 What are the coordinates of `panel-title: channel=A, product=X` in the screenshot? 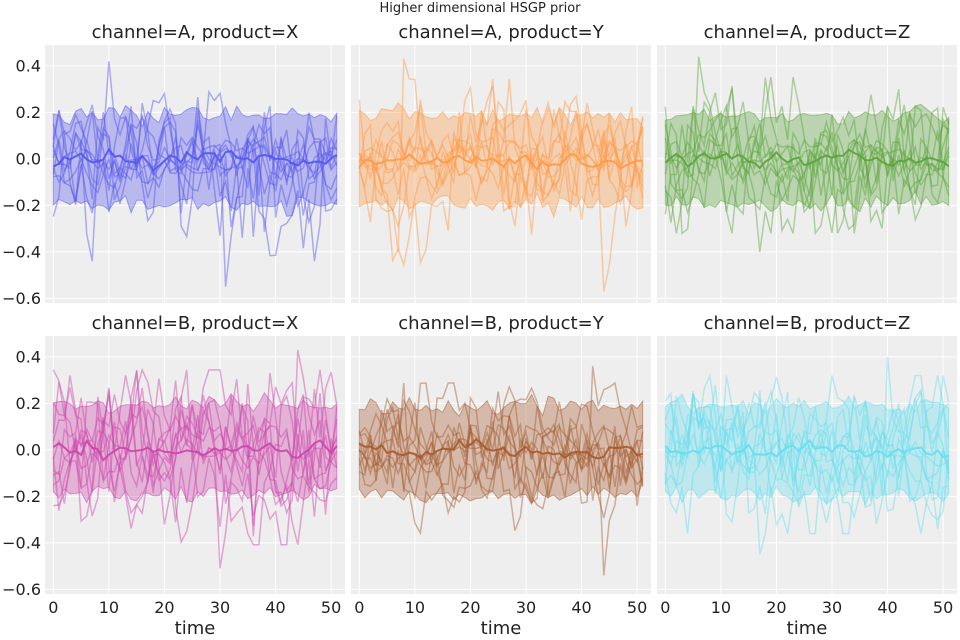 It's located at (195, 32).